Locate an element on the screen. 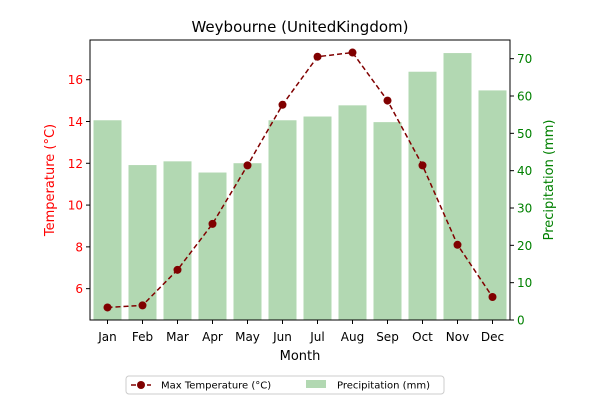 This screenshot has height=400, width=600. x-tick-label: Jan is located at coordinates (107, 337).